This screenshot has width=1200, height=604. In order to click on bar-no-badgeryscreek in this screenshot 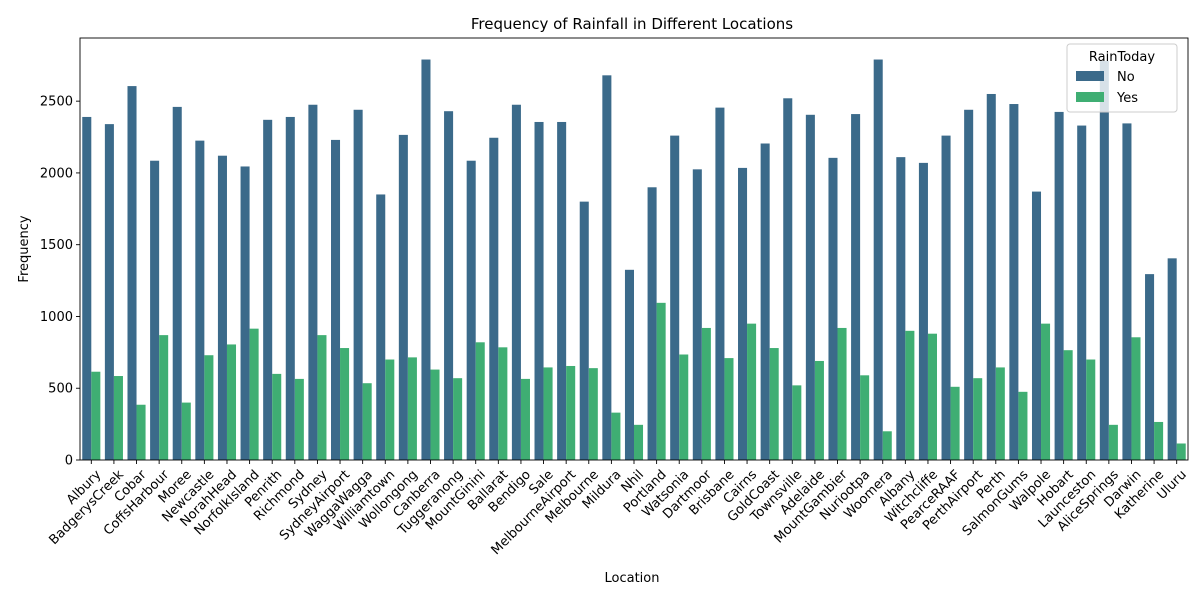, I will do `click(109, 292)`.